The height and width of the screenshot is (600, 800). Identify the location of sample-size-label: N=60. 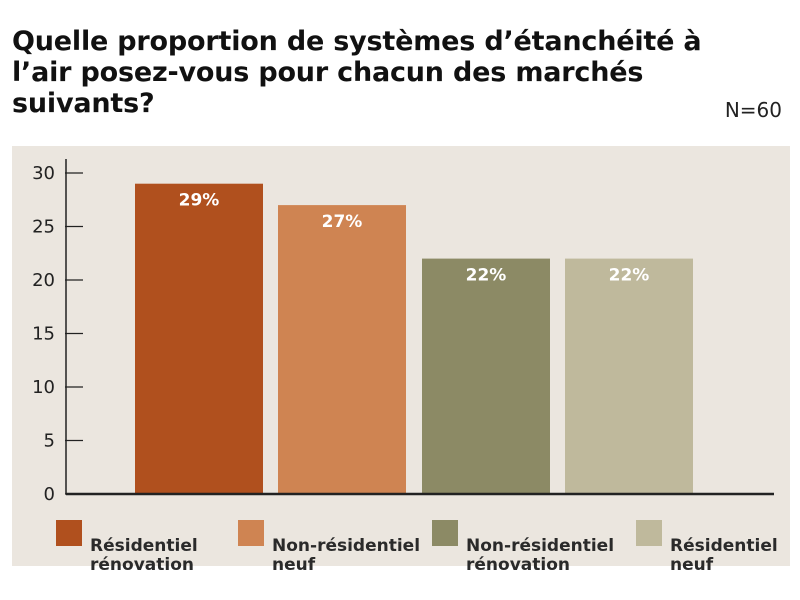
(753, 110).